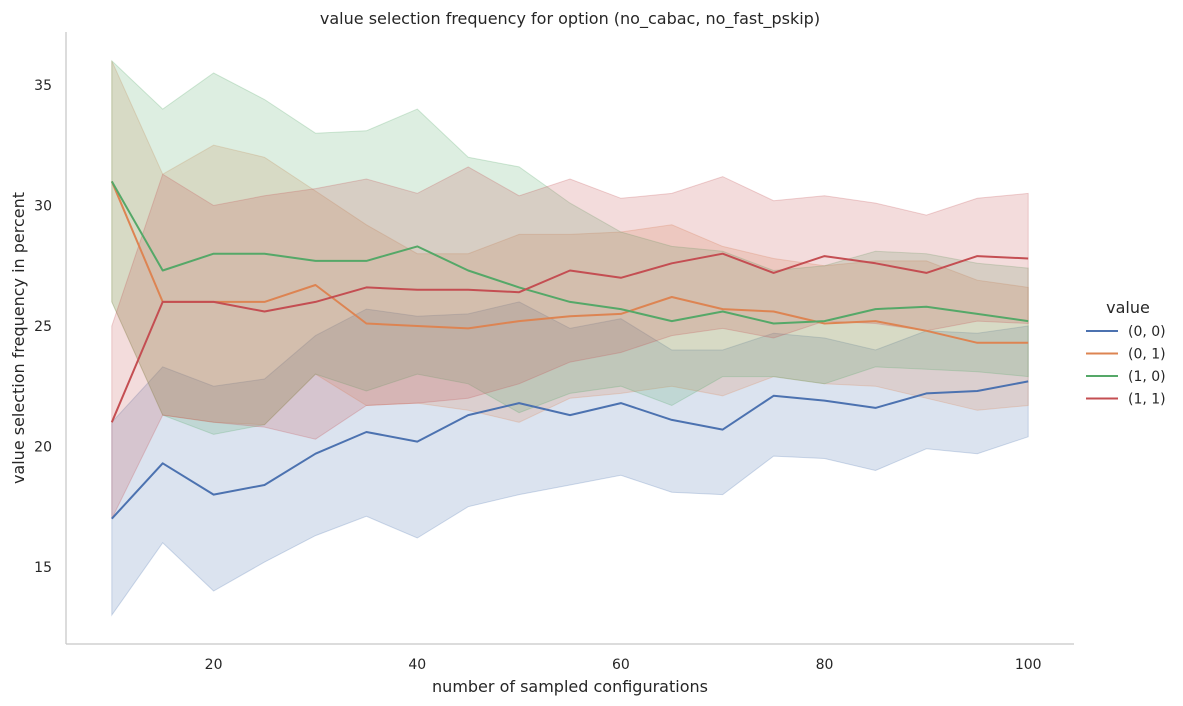 The width and height of the screenshot is (1183, 706). Describe the element at coordinates (214, 665) in the screenshot. I see `x-tick-label: 20` at that location.